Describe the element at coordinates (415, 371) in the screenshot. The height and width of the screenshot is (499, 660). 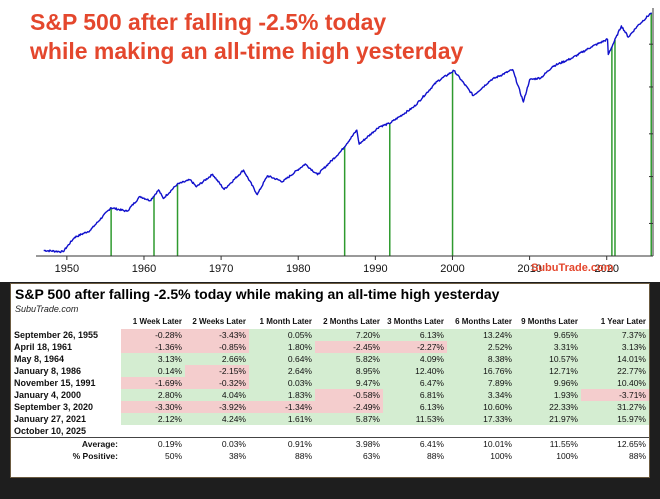
I see `table-cell: 12.40%` at that location.